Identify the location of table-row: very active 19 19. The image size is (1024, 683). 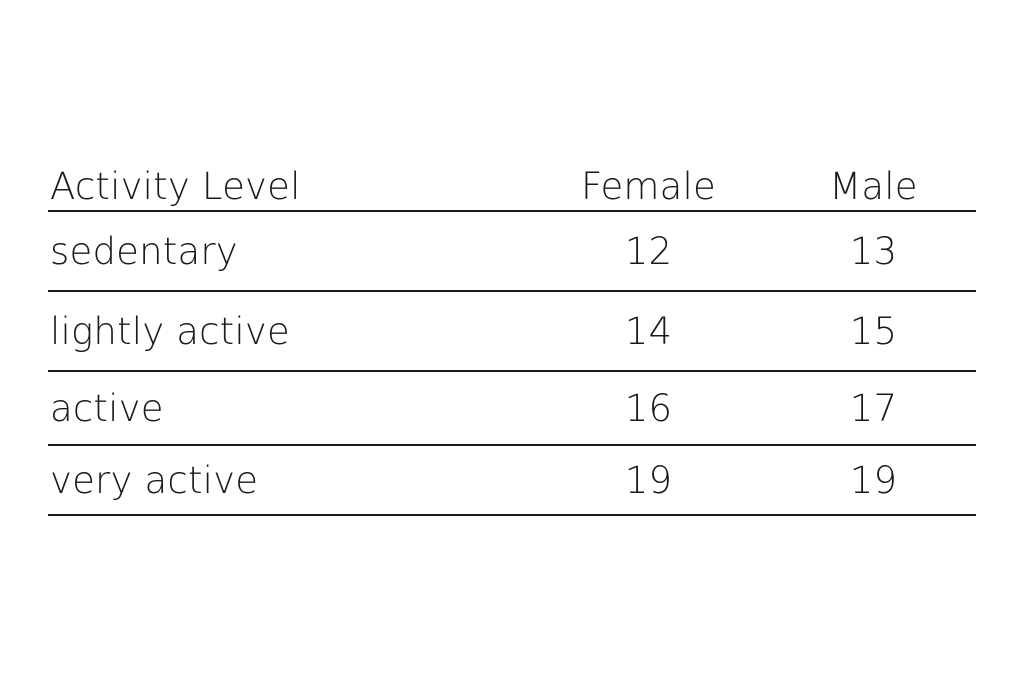
(512, 481).